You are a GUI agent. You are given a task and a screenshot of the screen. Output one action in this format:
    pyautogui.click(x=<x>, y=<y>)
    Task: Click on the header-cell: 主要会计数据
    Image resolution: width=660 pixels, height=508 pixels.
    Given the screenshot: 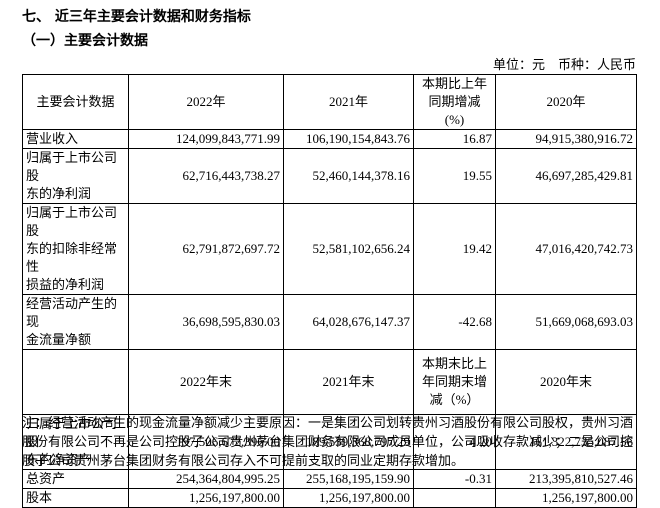 What is the action you would take?
    pyautogui.click(x=75, y=102)
    